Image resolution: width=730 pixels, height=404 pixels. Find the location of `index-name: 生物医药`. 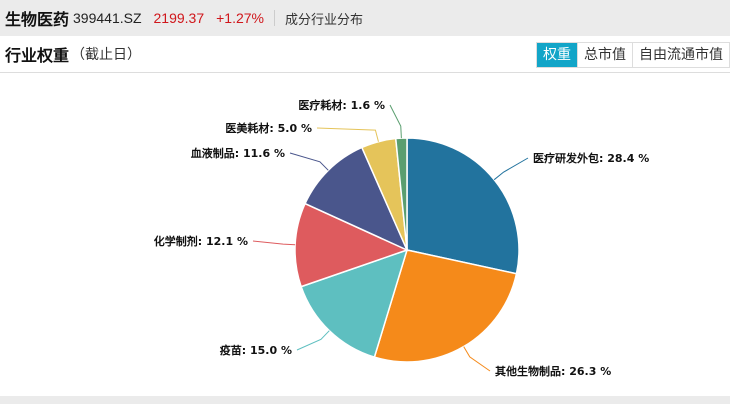

index-name: 生物医药 is located at coordinates (37, 19).